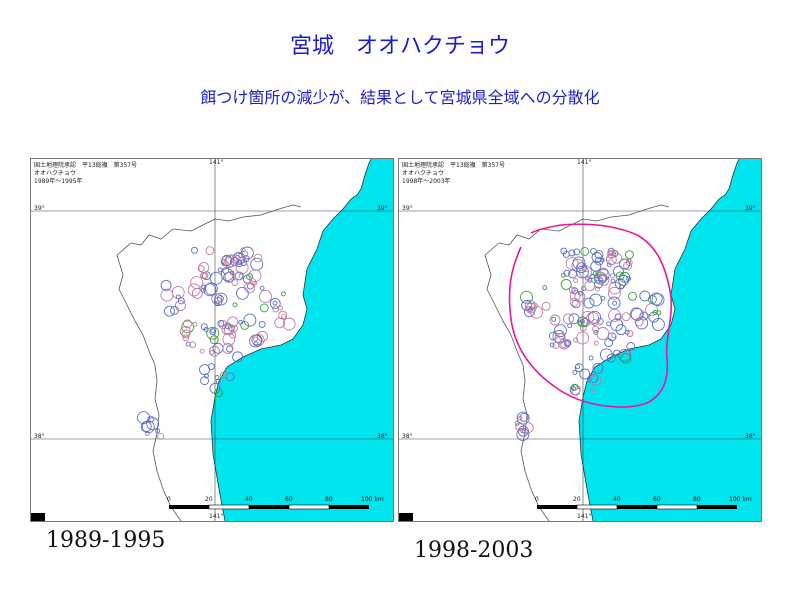 The height and width of the screenshot is (600, 800). Describe the element at coordinates (400, 97) in the screenshot. I see `page-subtitle: 餌つけ箇所の減少が、結果として宮城県全域への分散化` at that location.